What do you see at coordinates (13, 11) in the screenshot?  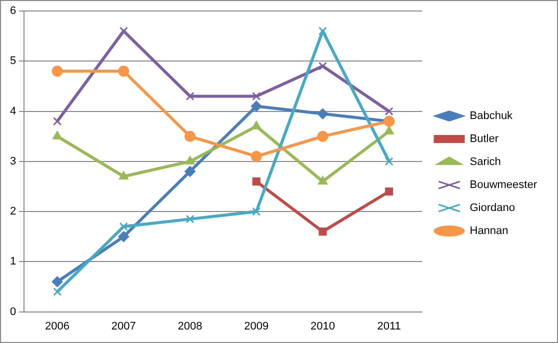 I see `y-tick-label: 6` at bounding box center [13, 11].